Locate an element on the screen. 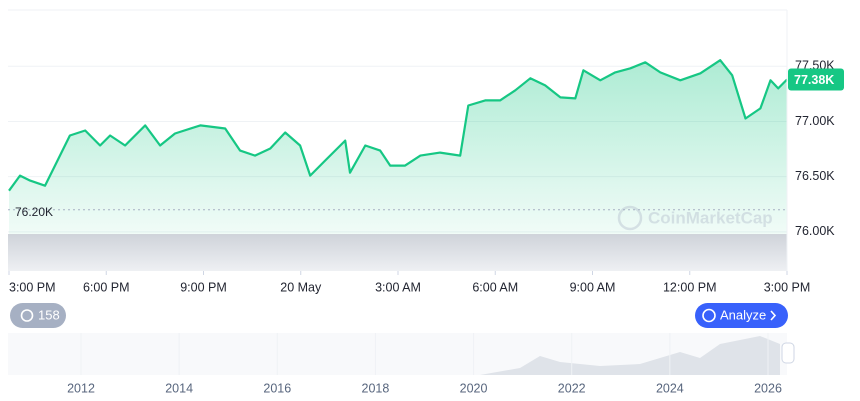  history-pill: 158 is located at coordinates (38, 315).